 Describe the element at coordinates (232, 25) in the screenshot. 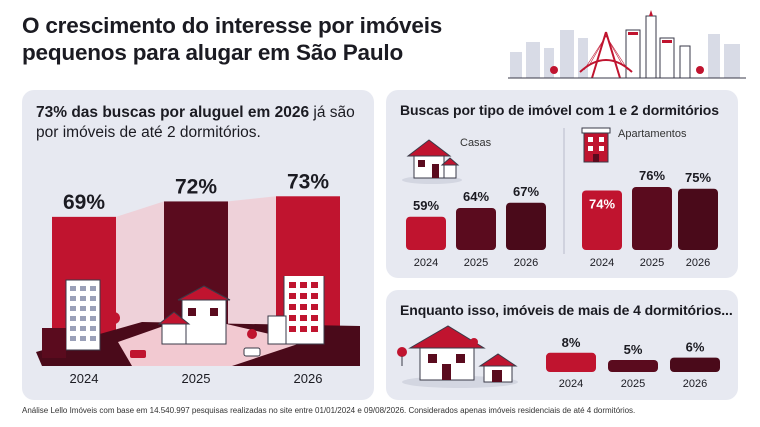

I see `title-line-1: O crescimento do interesse por imóveis` at that location.